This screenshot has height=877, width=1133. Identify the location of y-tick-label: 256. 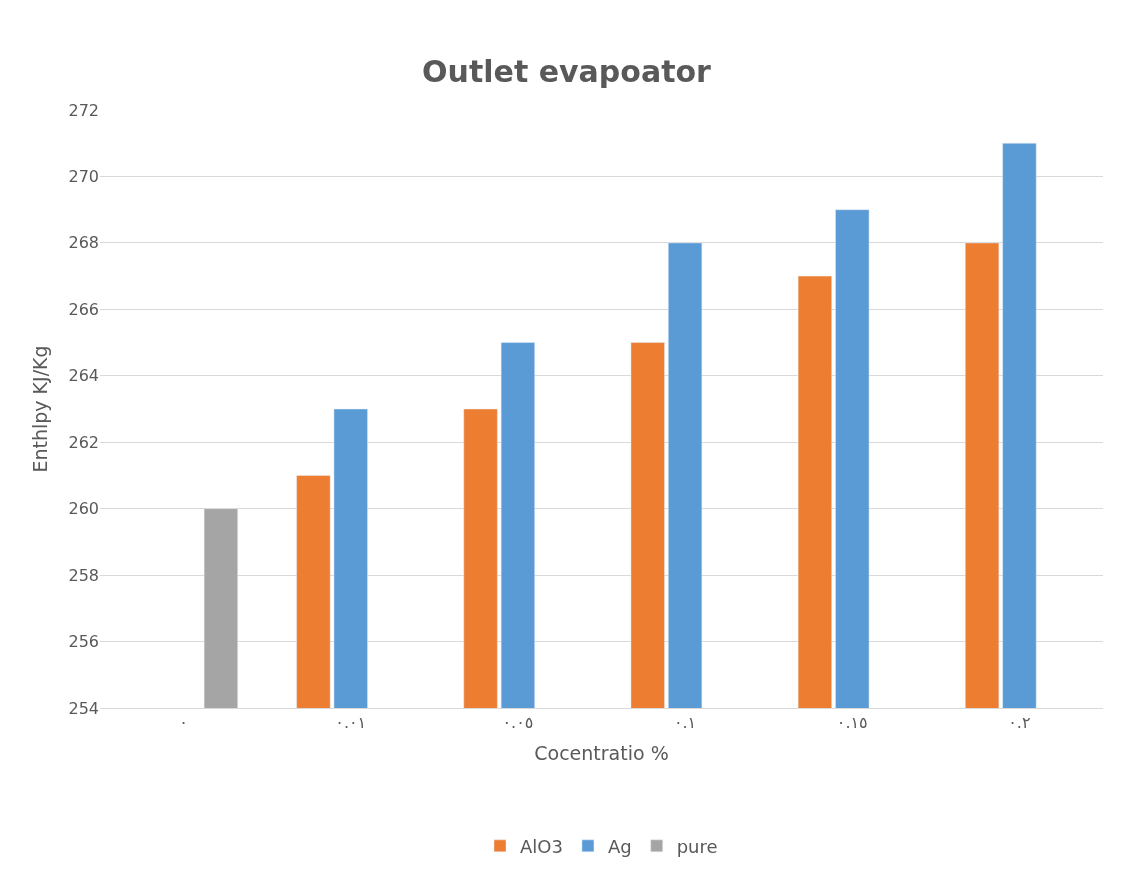
(83, 642).